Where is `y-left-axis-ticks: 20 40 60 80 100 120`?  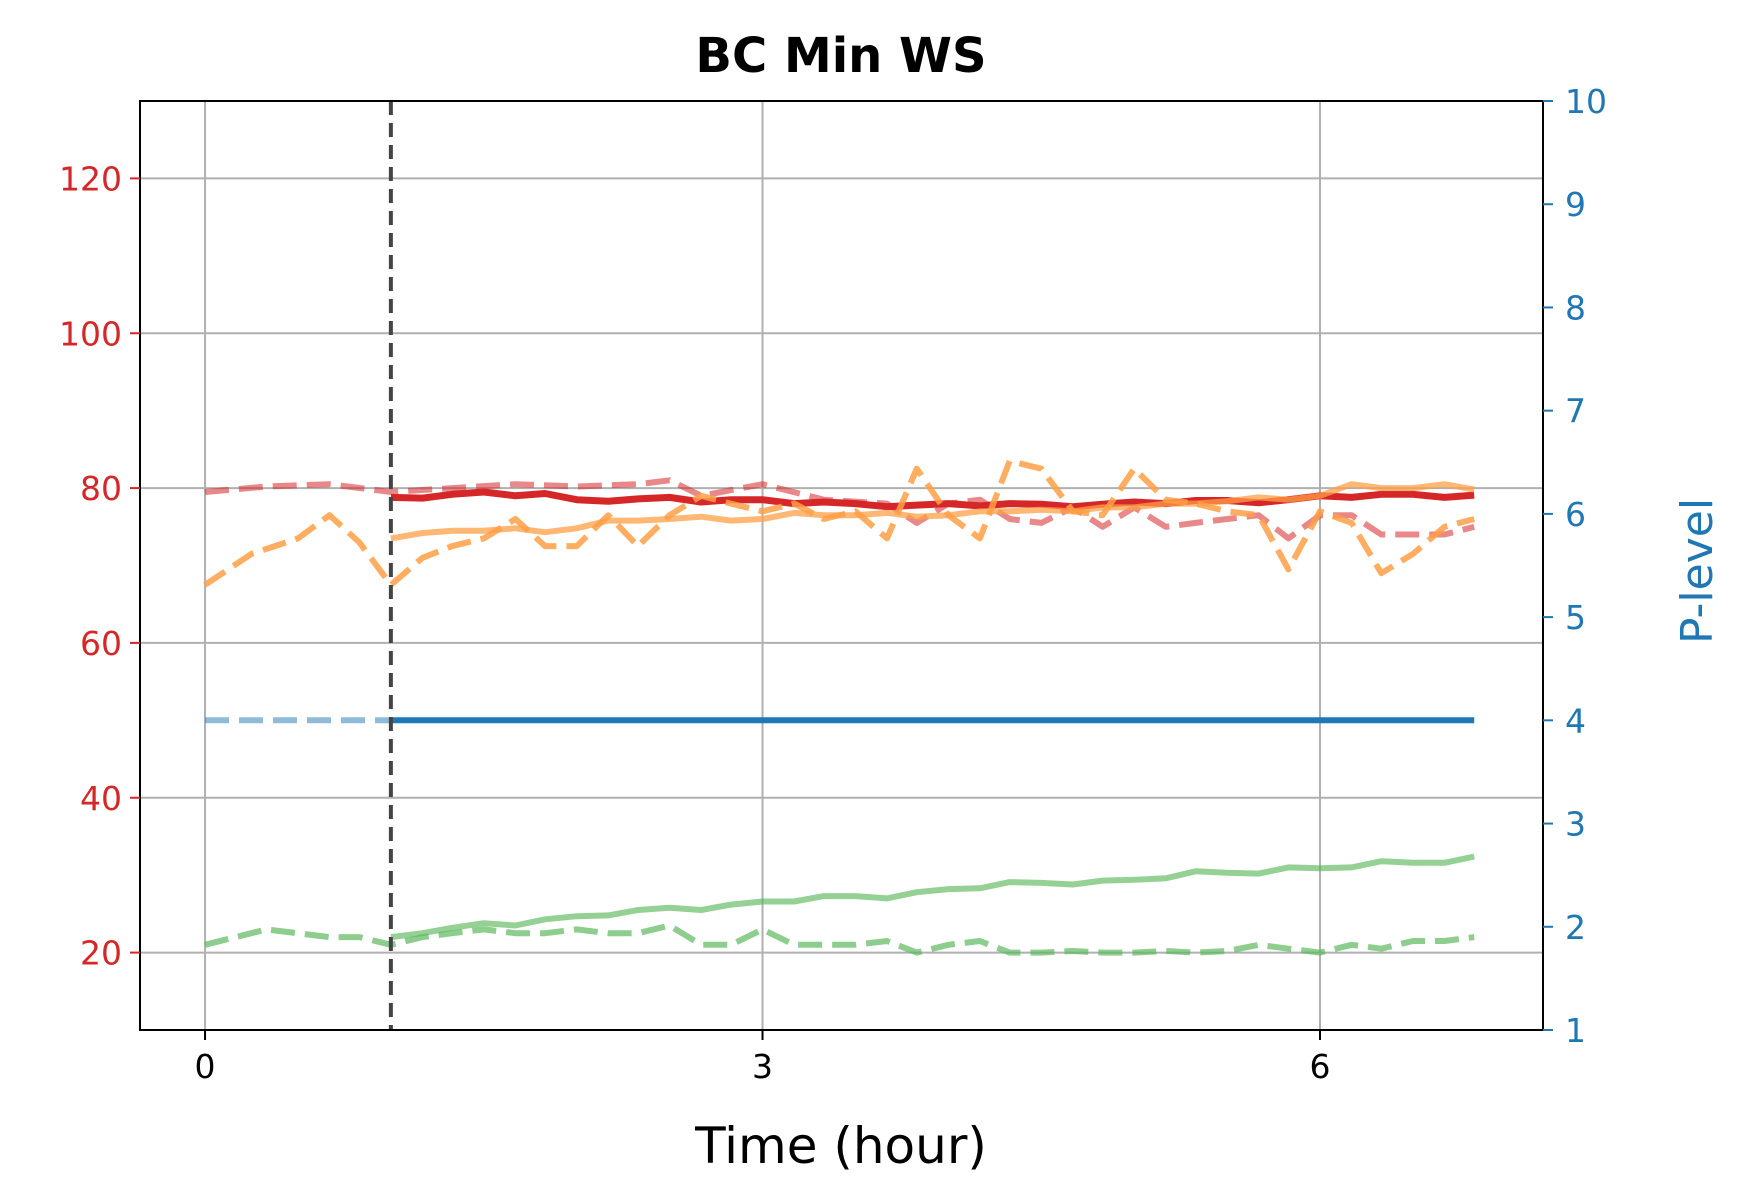
y-left-axis-ticks: 20 40 60 80 100 120 is located at coordinates (99, 566).